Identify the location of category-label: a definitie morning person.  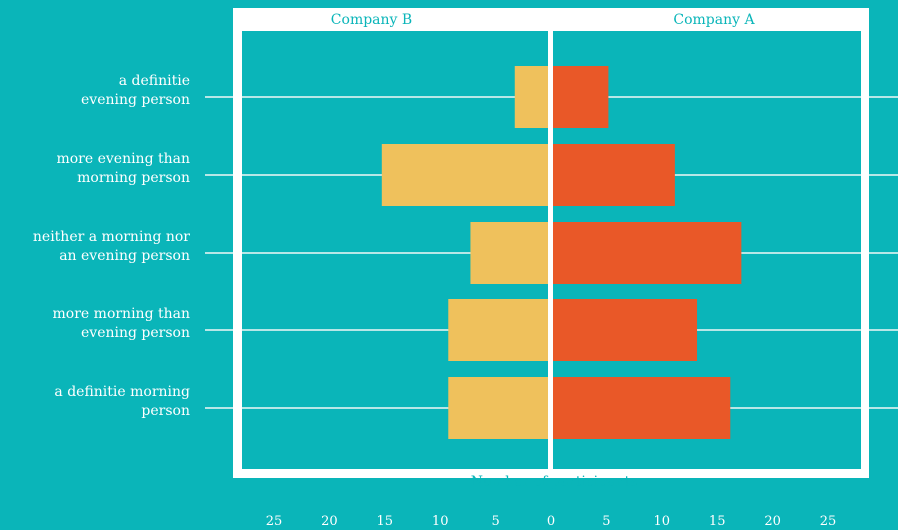
(122, 401).